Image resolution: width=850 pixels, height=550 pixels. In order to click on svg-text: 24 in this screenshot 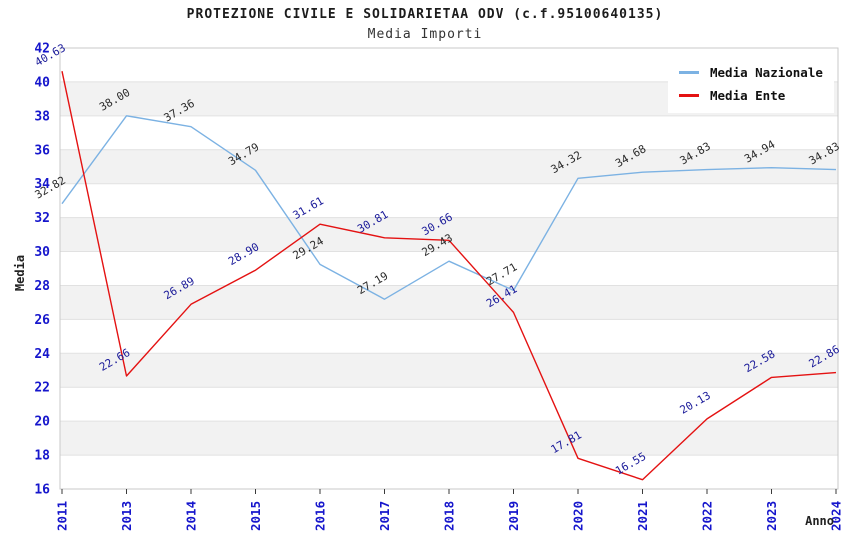, I will do `click(42, 354)`.